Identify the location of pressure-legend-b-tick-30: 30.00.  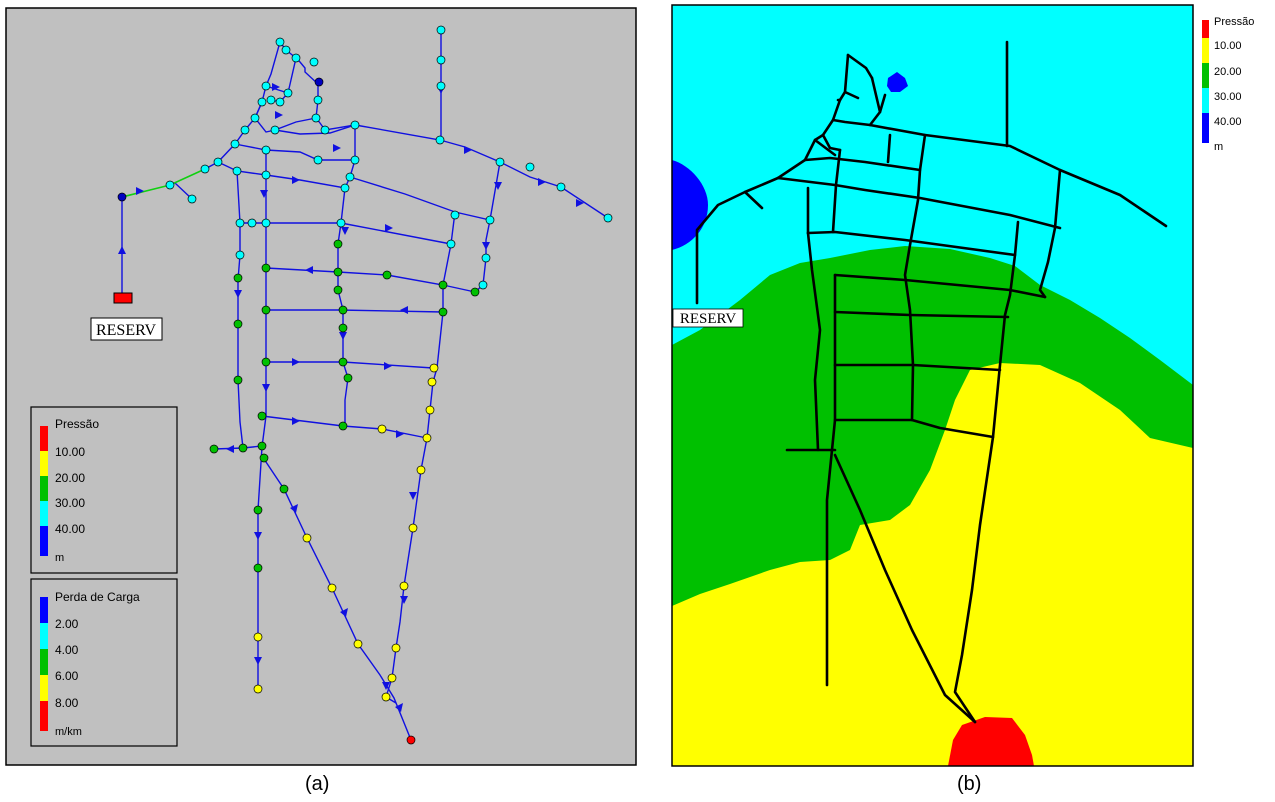
(1228, 97).